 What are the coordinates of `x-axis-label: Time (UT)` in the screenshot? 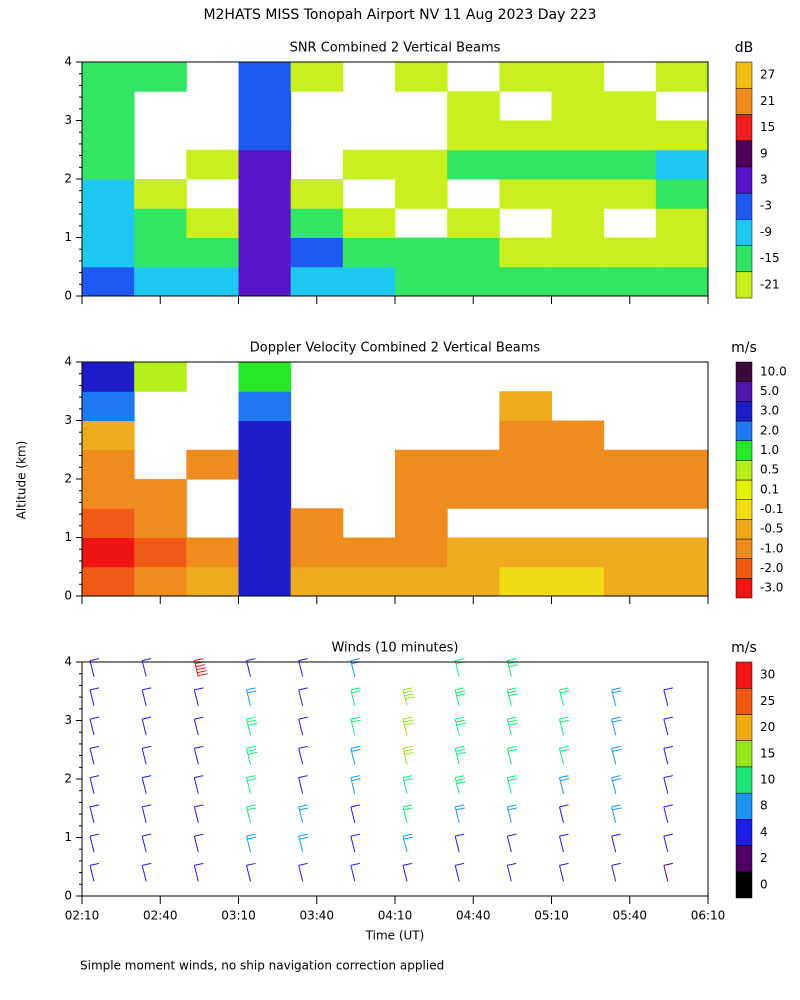 It's located at (395, 936).